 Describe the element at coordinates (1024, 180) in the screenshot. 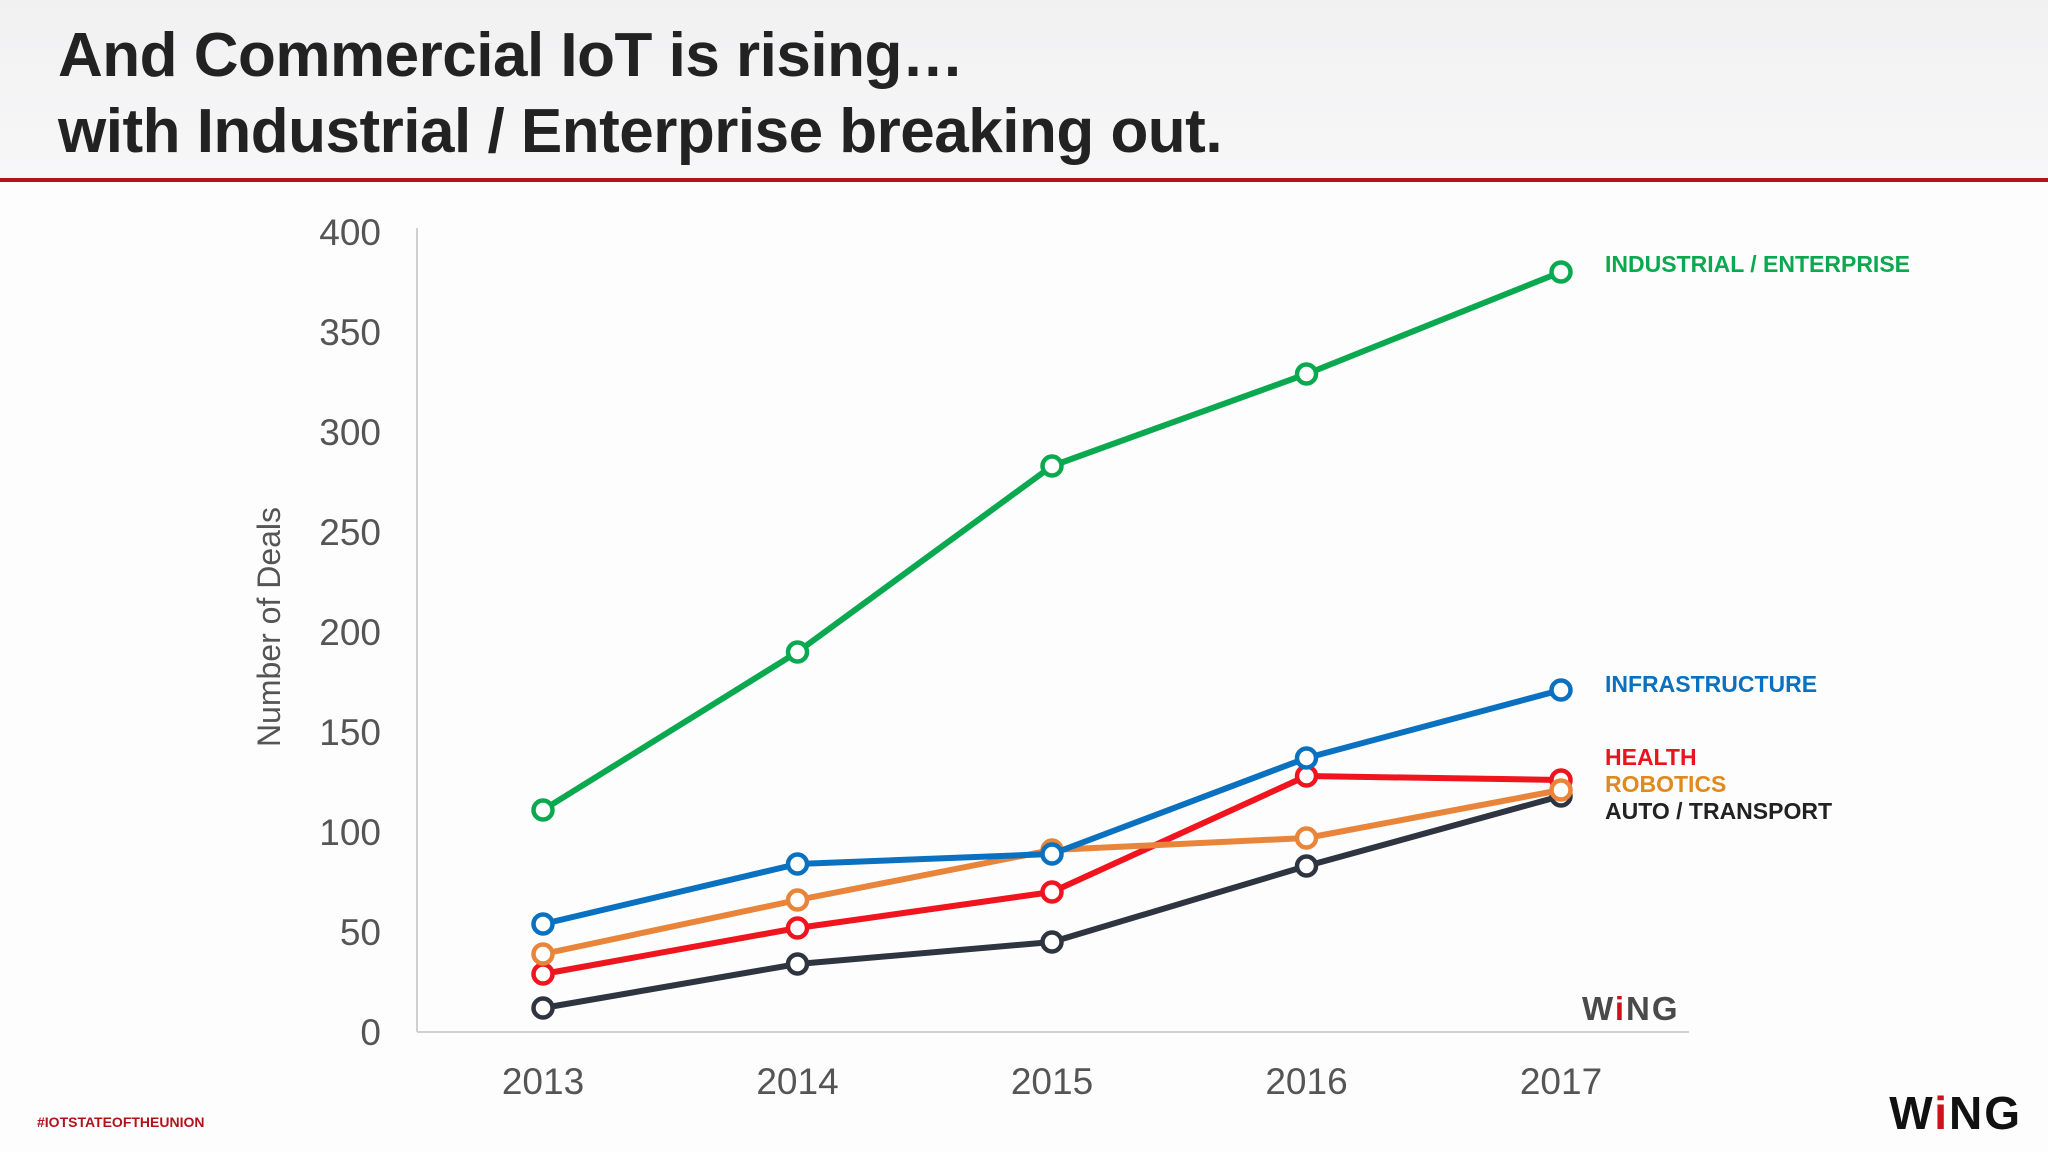

I see `header-divider` at that location.